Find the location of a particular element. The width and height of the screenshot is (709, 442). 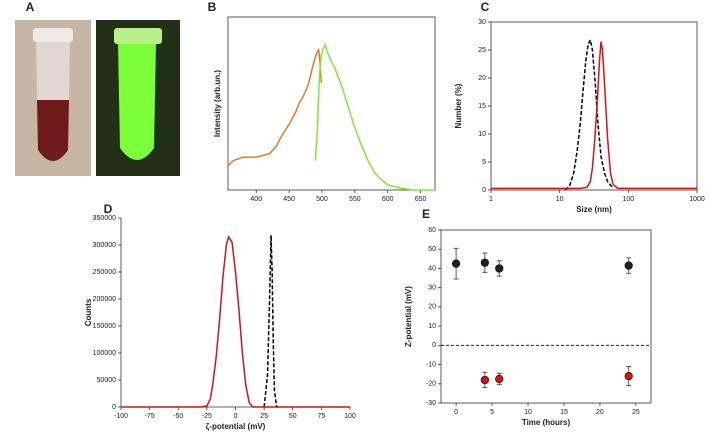

y-tick-label: 100000 is located at coordinates (104, 353).